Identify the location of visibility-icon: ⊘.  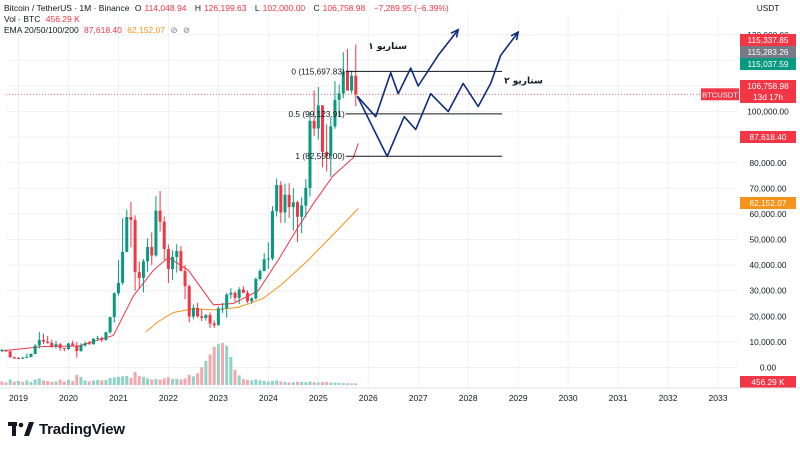
(174, 30).